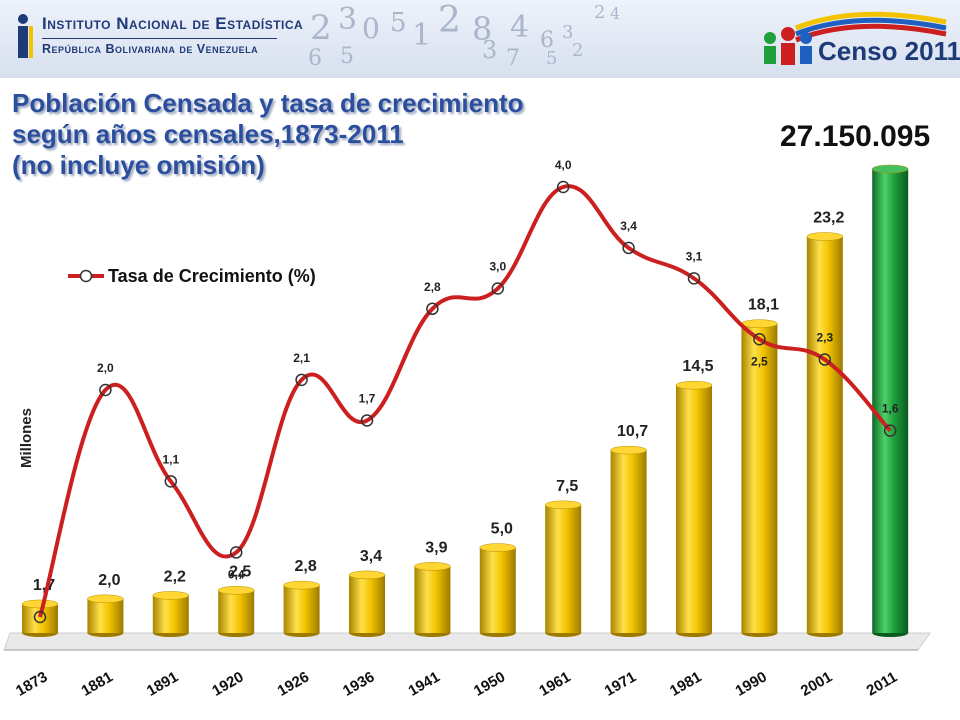  What do you see at coordinates (236, 574) in the screenshot?
I see `growth-rate-label: 0,4` at bounding box center [236, 574].